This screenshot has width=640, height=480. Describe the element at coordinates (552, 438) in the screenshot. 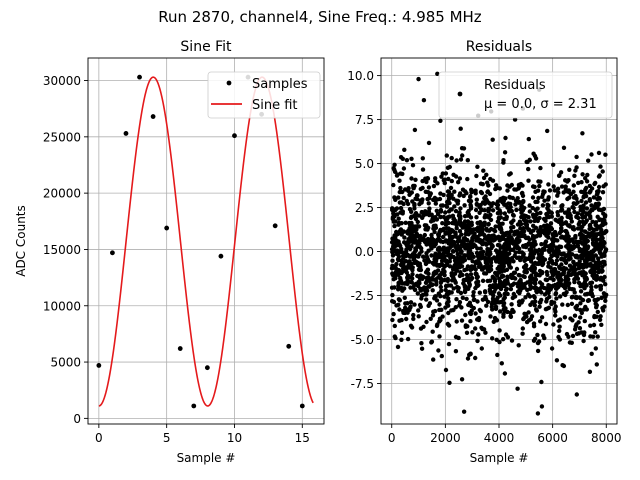

I see `x-tick-label: 6000` at that location.